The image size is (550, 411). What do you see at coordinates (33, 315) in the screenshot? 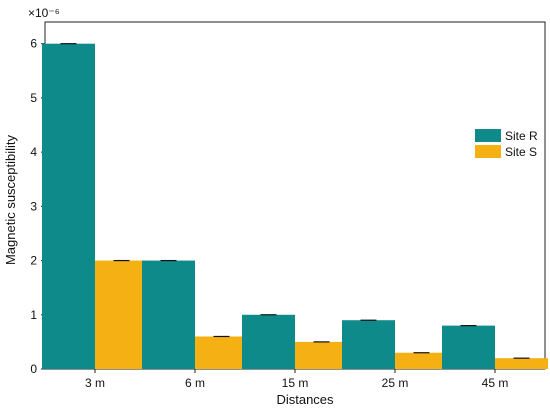
I see `y-tick-label: 1` at bounding box center [33, 315].